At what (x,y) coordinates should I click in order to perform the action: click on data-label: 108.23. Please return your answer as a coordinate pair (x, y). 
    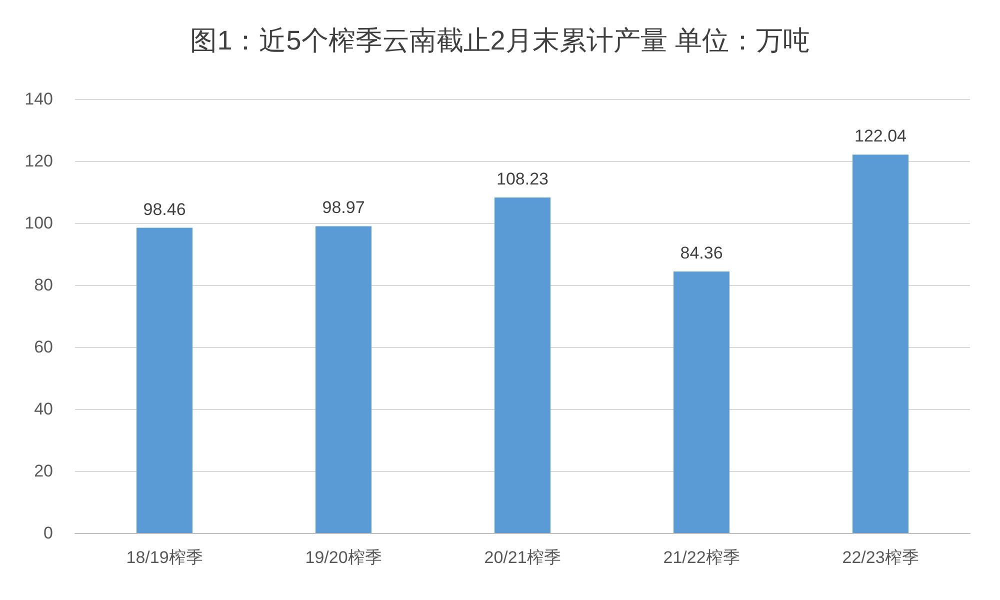
    Looking at the image, I should click on (522, 178).